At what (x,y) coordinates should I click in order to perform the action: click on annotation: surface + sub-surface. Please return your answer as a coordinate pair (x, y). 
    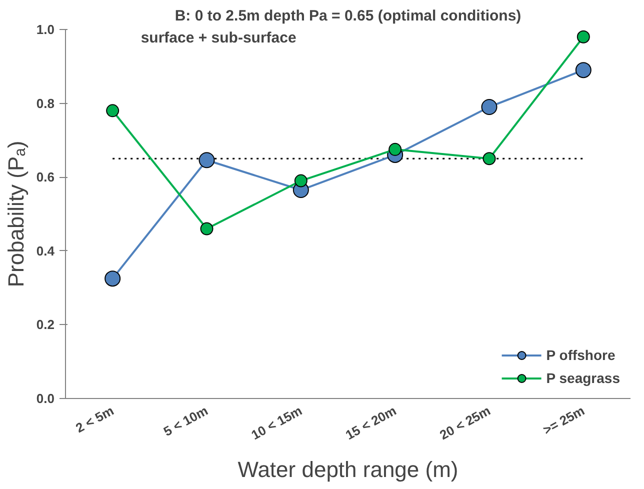
    Looking at the image, I should click on (218, 38).